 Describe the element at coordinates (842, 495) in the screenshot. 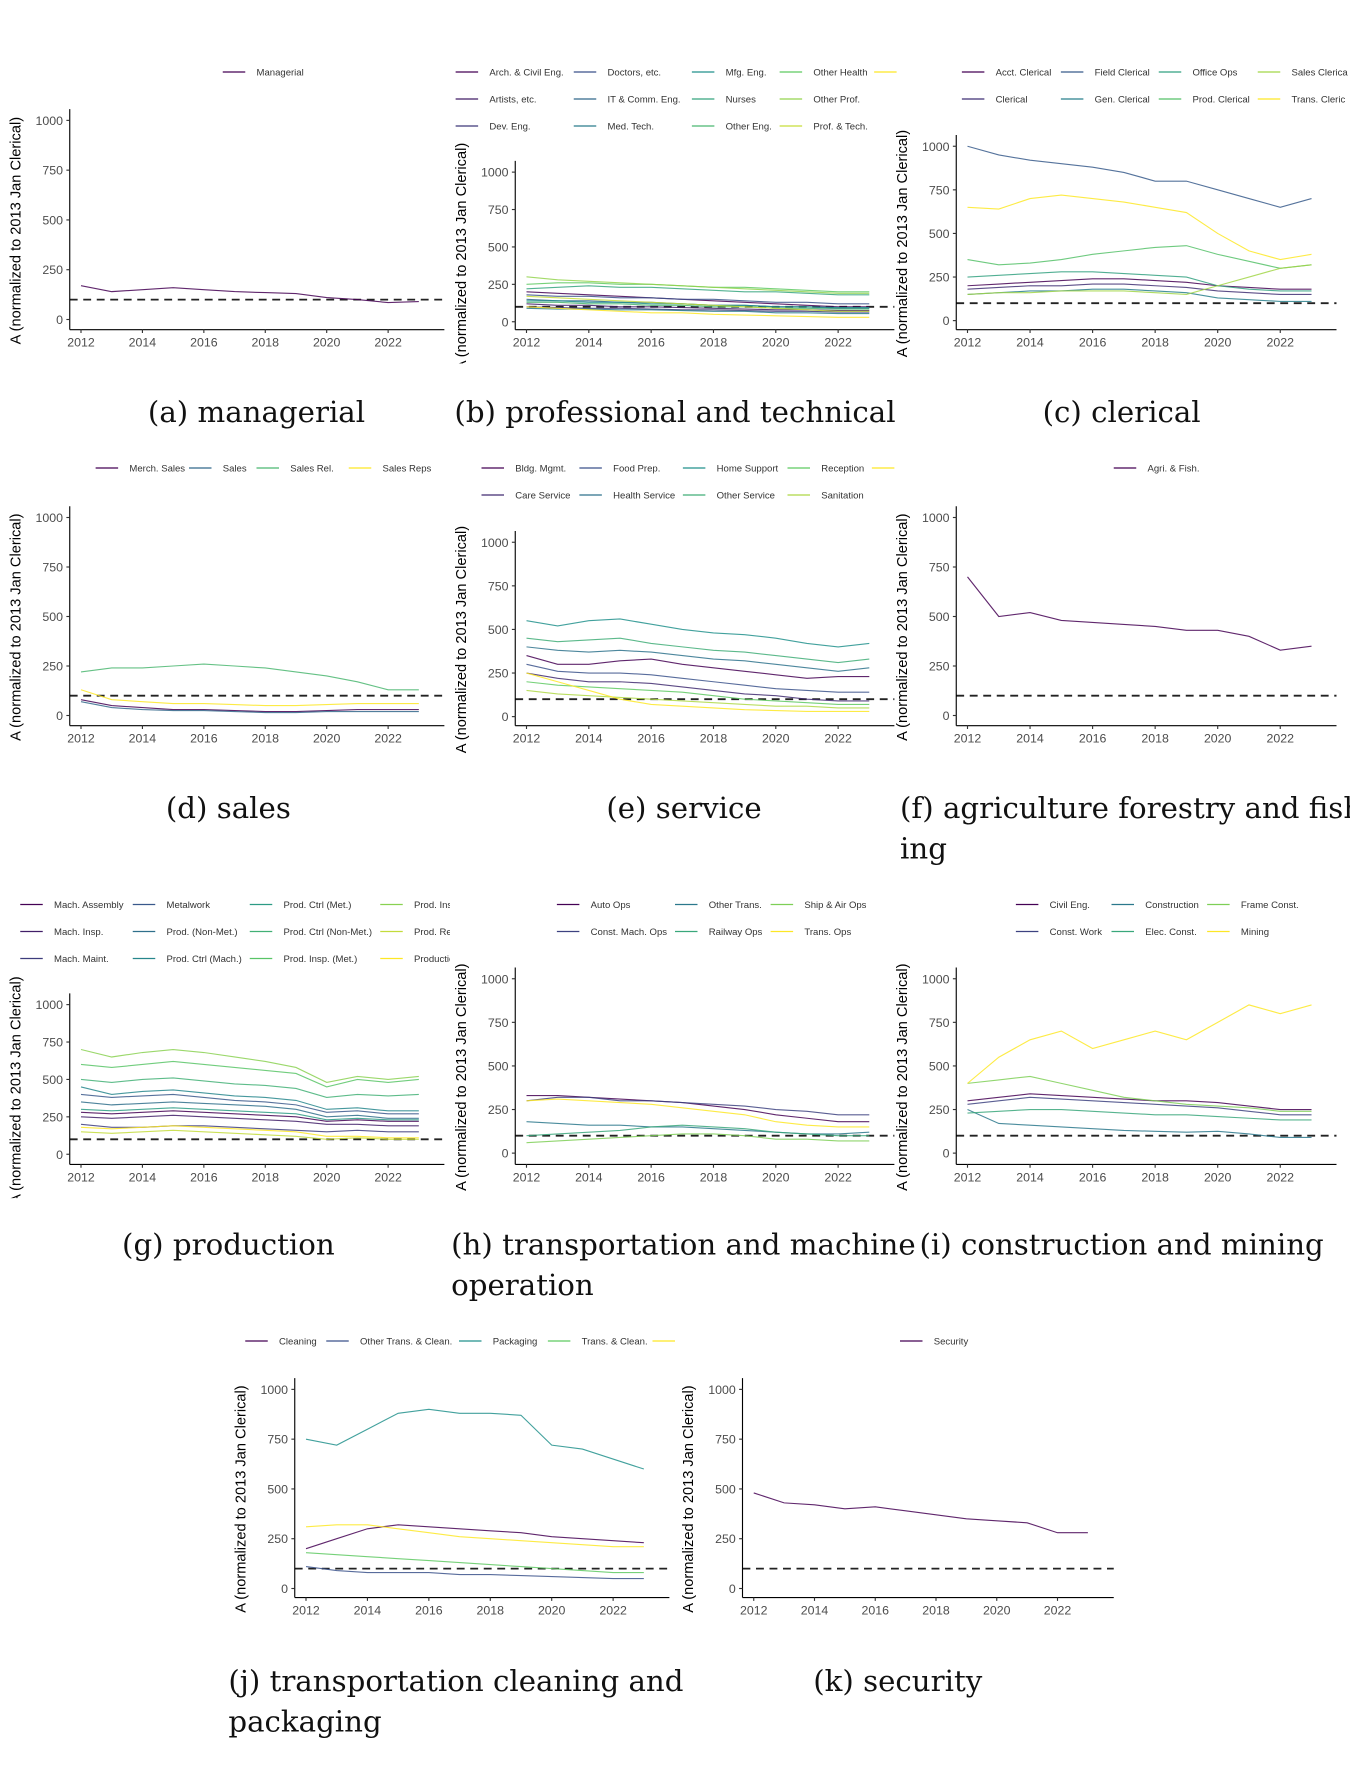

I see `legend-label: Sanitation` at that location.